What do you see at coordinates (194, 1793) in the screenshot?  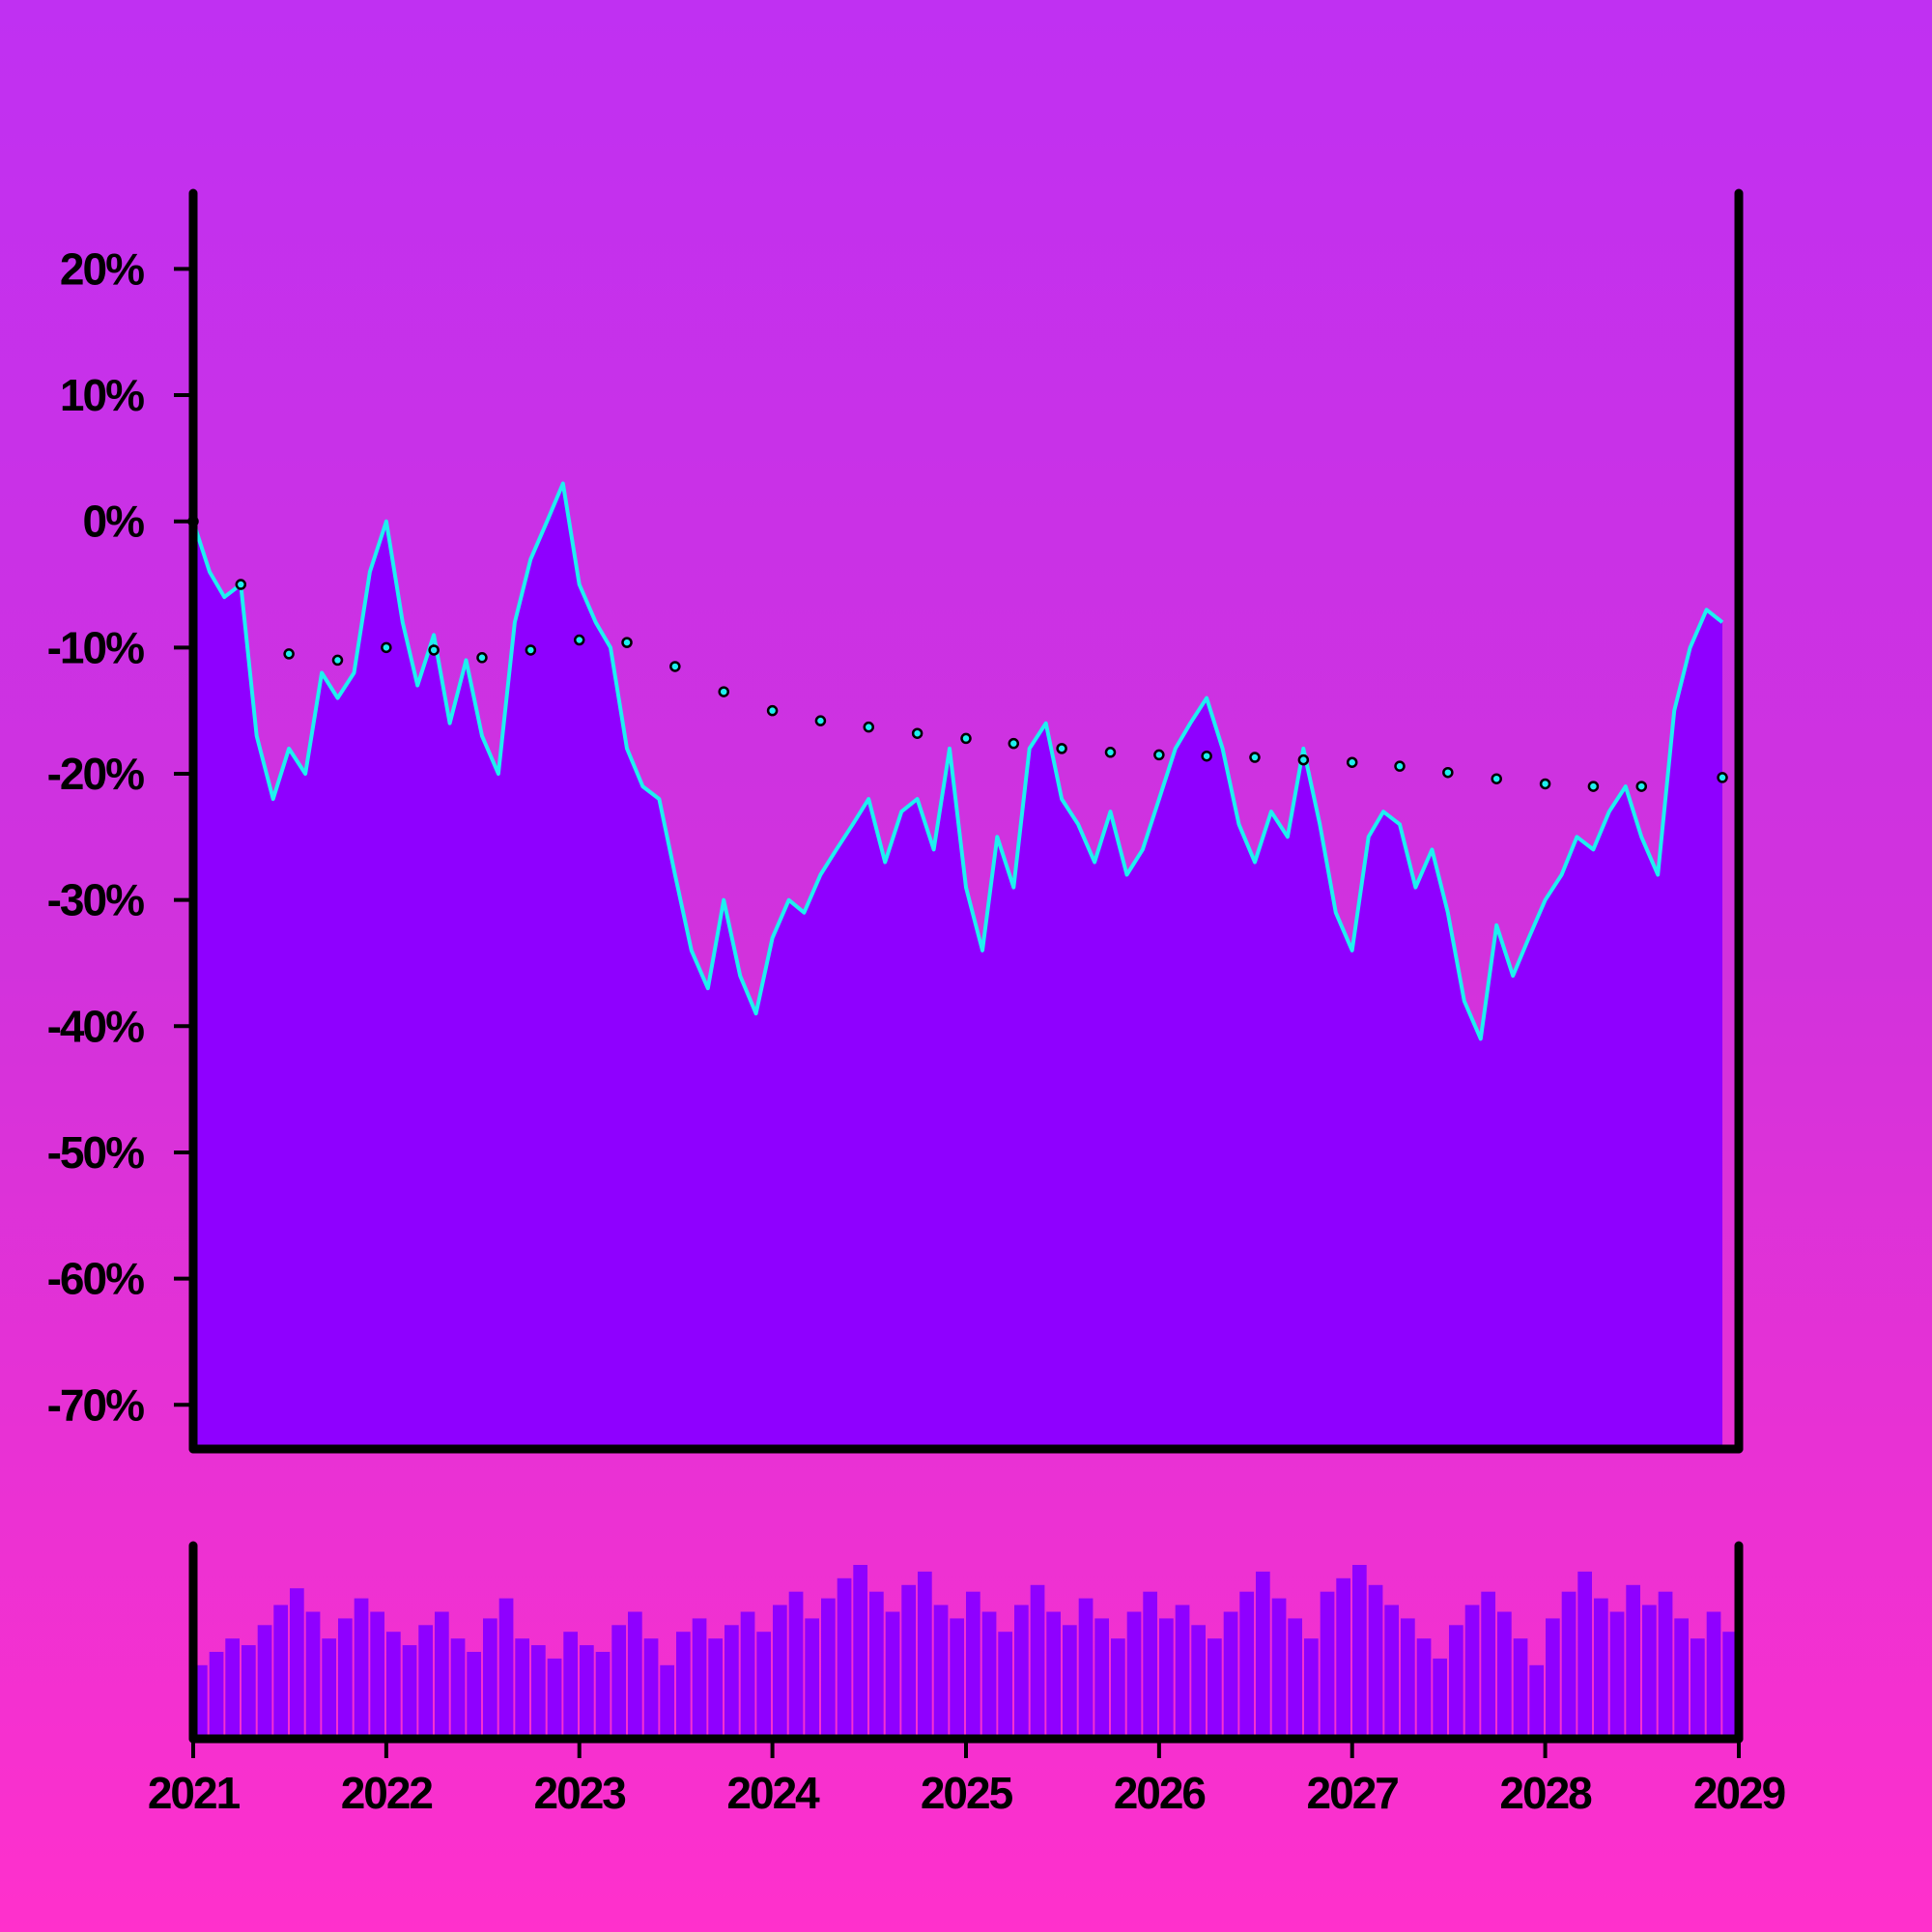 I see `x-tick-label: 2021` at bounding box center [194, 1793].